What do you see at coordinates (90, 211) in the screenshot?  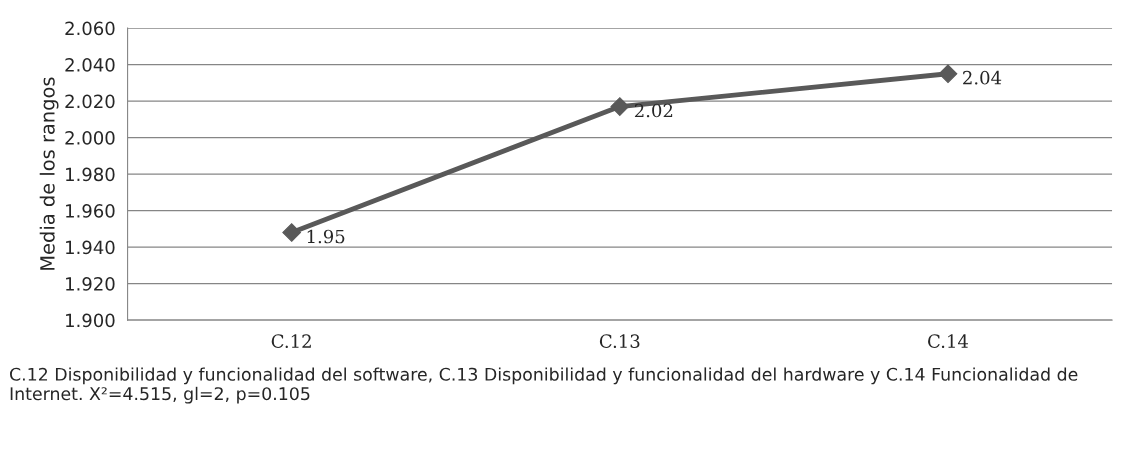 I see `y-tick-label: 1.960` at bounding box center [90, 211].